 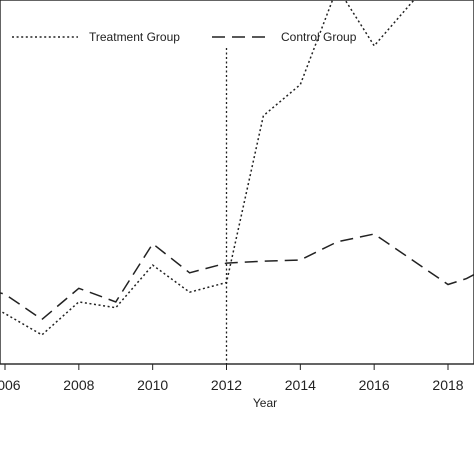 What do you see at coordinates (226, 385) in the screenshot?
I see `x-tick-label: 2012` at bounding box center [226, 385].